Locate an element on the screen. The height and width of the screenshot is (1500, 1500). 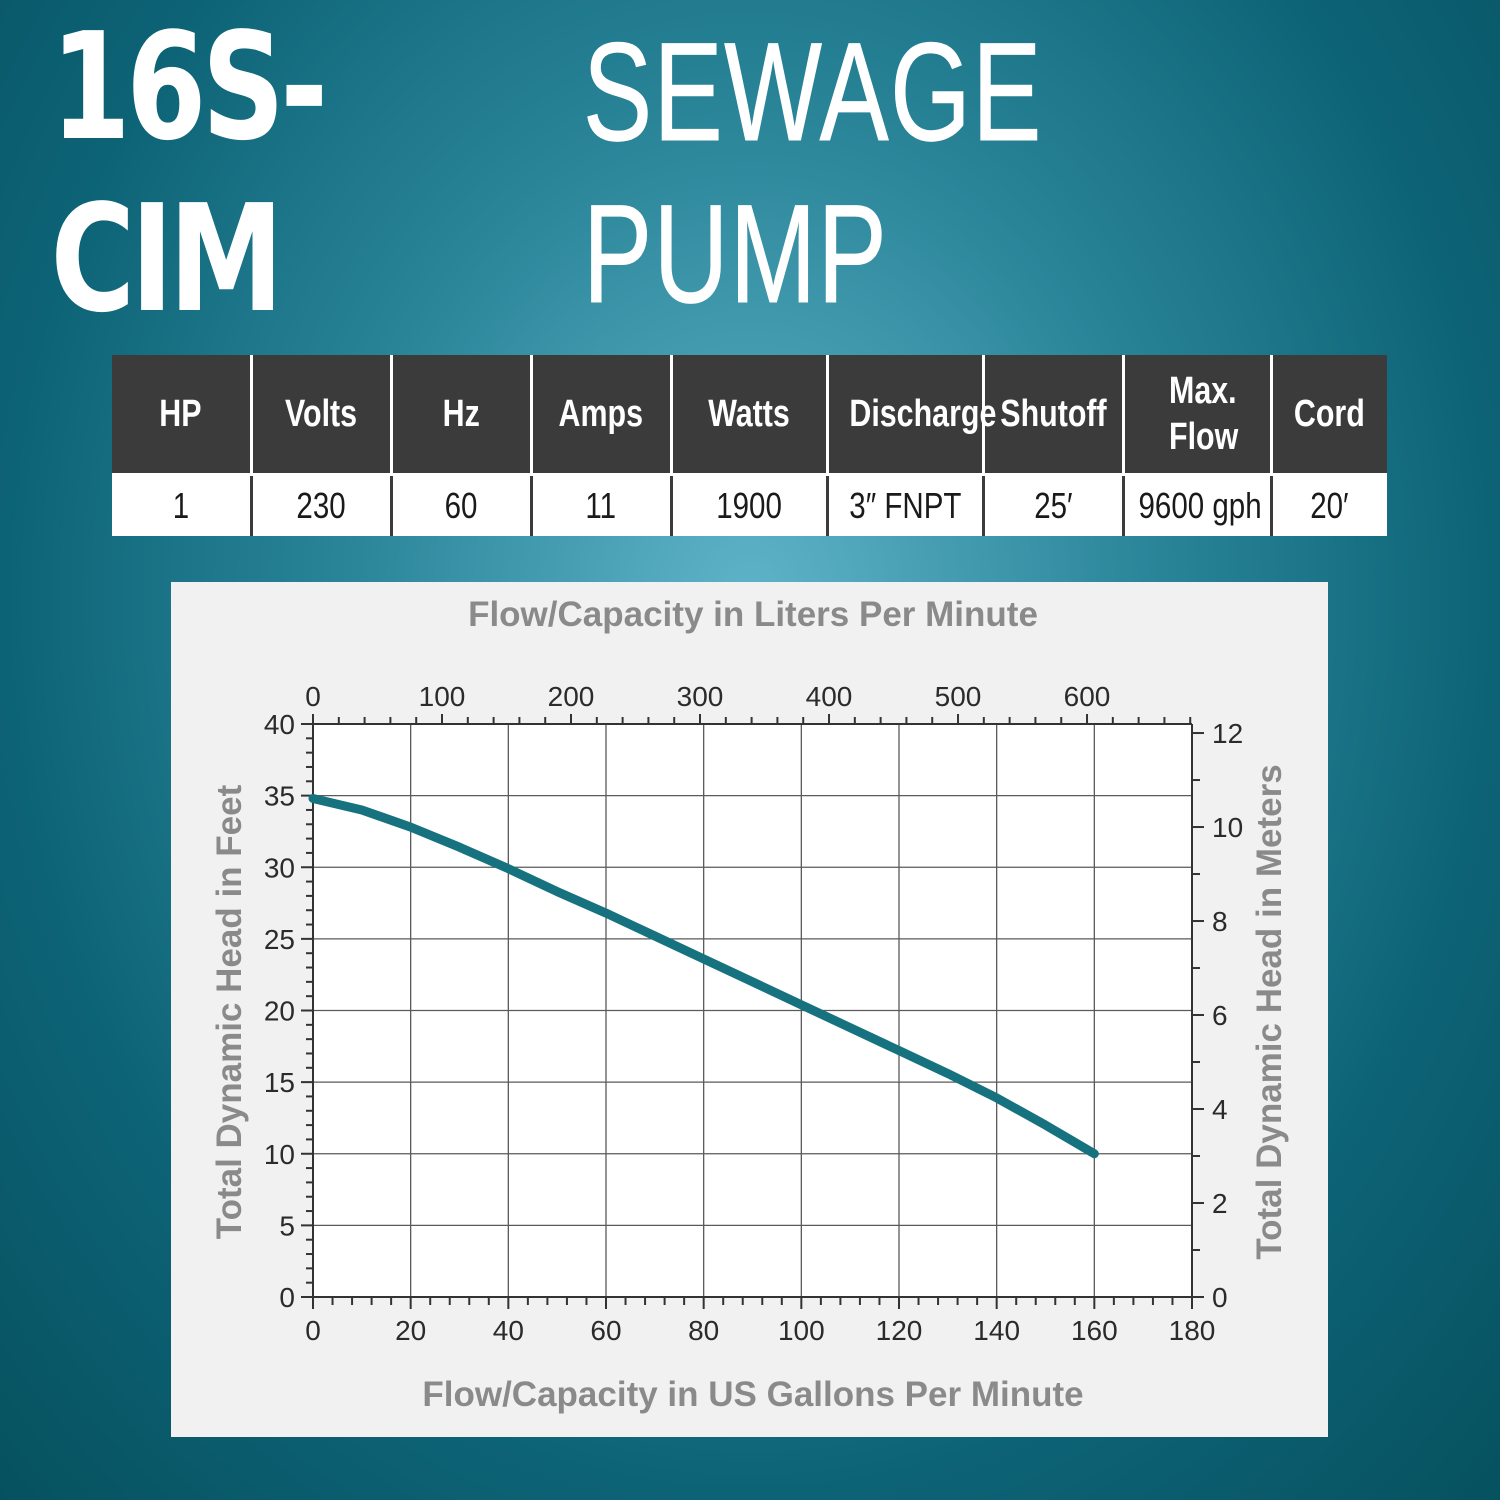
x-axis-title: Flow/Capacity in US Gallons Per Minute is located at coordinates (752, 1394).